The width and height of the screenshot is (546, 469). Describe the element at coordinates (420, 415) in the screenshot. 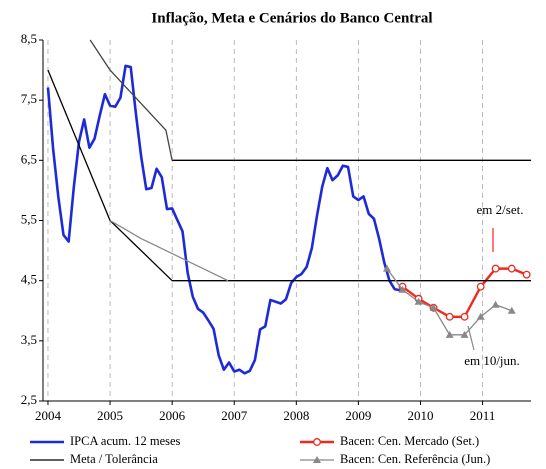

I see `x-tick-label: 2010` at that location.